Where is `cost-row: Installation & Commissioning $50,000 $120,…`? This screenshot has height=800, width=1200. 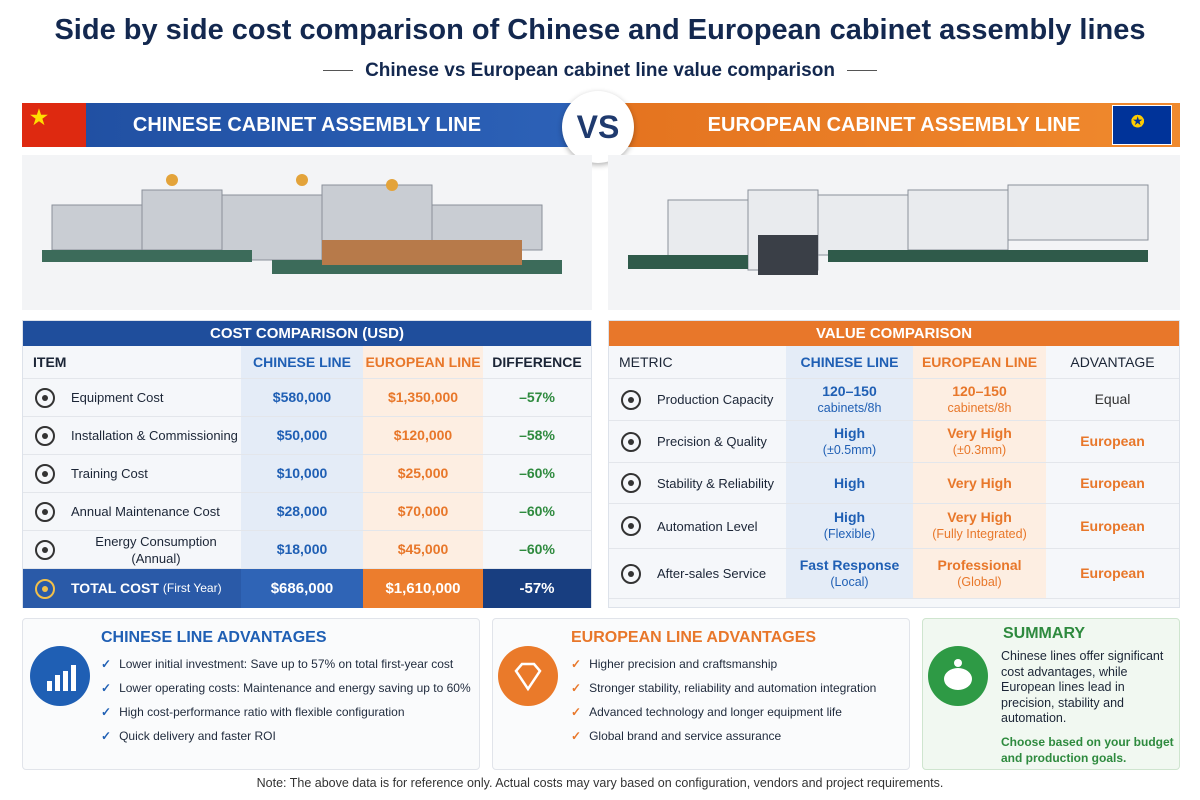
cost-row: Installation & Commissioning $50,000 $120,… is located at coordinates (307, 436).